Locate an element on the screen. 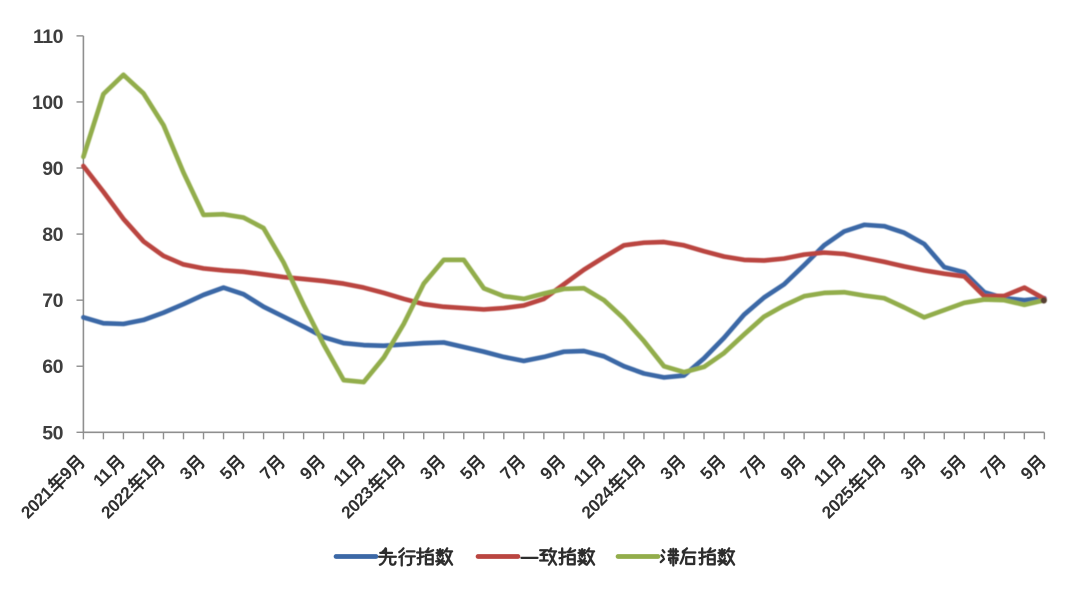  svg-text: 100 is located at coordinates (48, 103).